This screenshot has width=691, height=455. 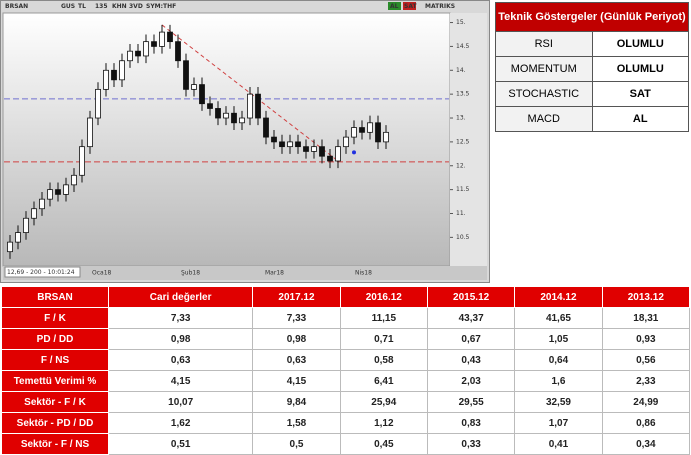 What do you see at coordinates (410, 6) in the screenshot?
I see `toolbar-text: SAT` at bounding box center [410, 6].